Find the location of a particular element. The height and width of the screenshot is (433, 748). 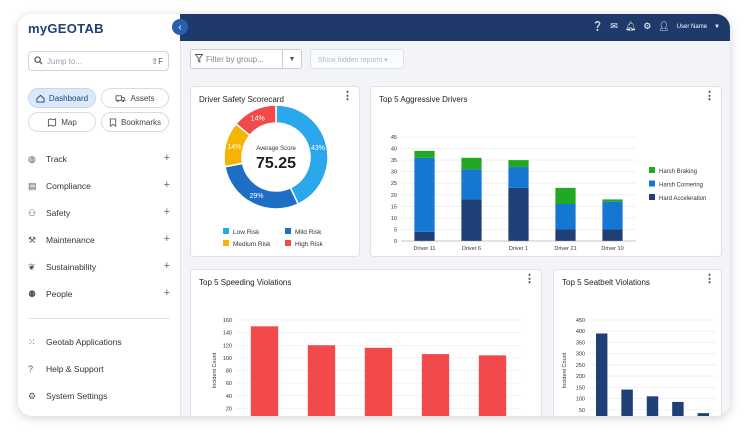

nav-item-sustainability: ❦ Sustainability + is located at coordinates (99, 267).